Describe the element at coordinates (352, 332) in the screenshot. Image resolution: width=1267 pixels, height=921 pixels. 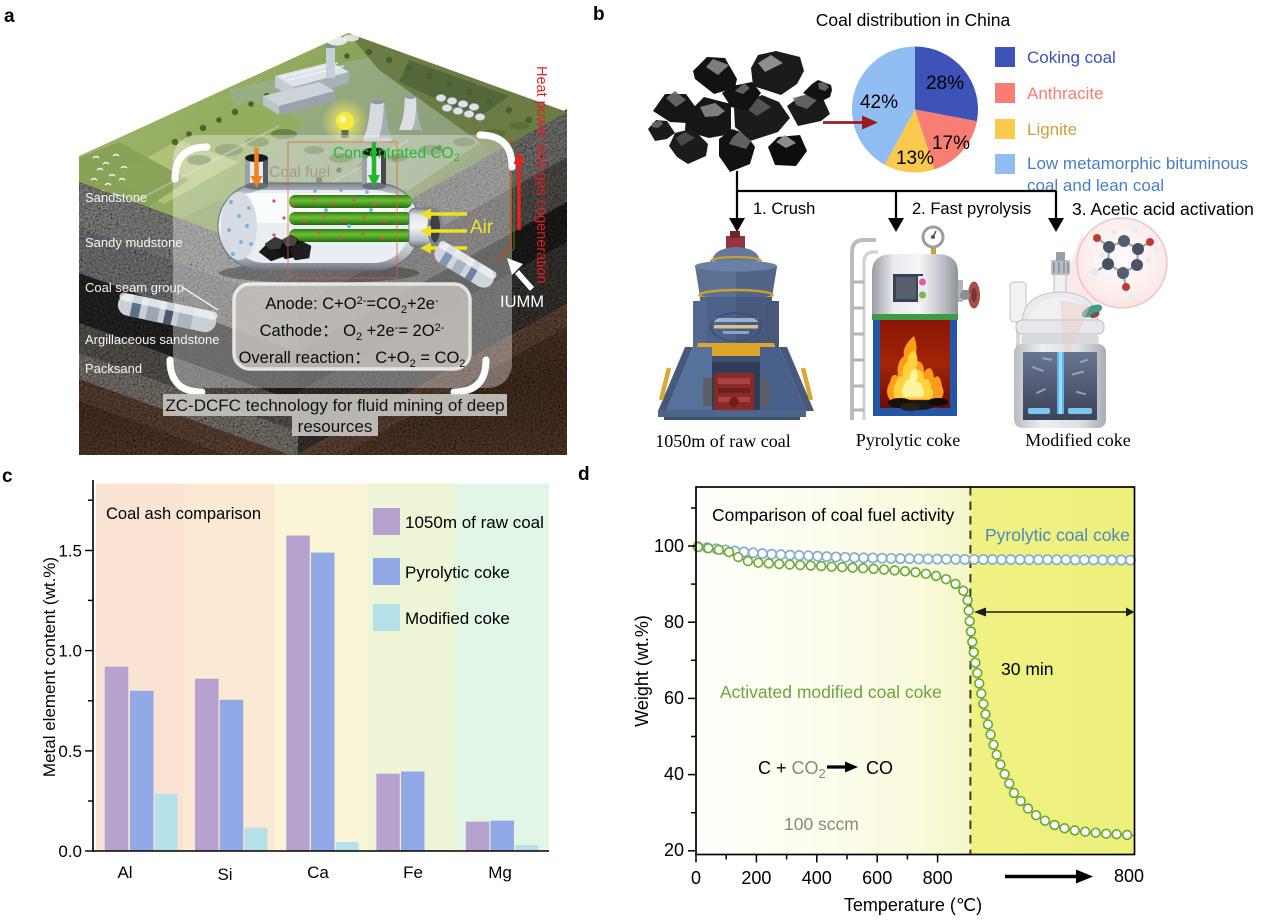
I see `svg-text: Cathode： O2 +2e-= 2O2-` at that location.